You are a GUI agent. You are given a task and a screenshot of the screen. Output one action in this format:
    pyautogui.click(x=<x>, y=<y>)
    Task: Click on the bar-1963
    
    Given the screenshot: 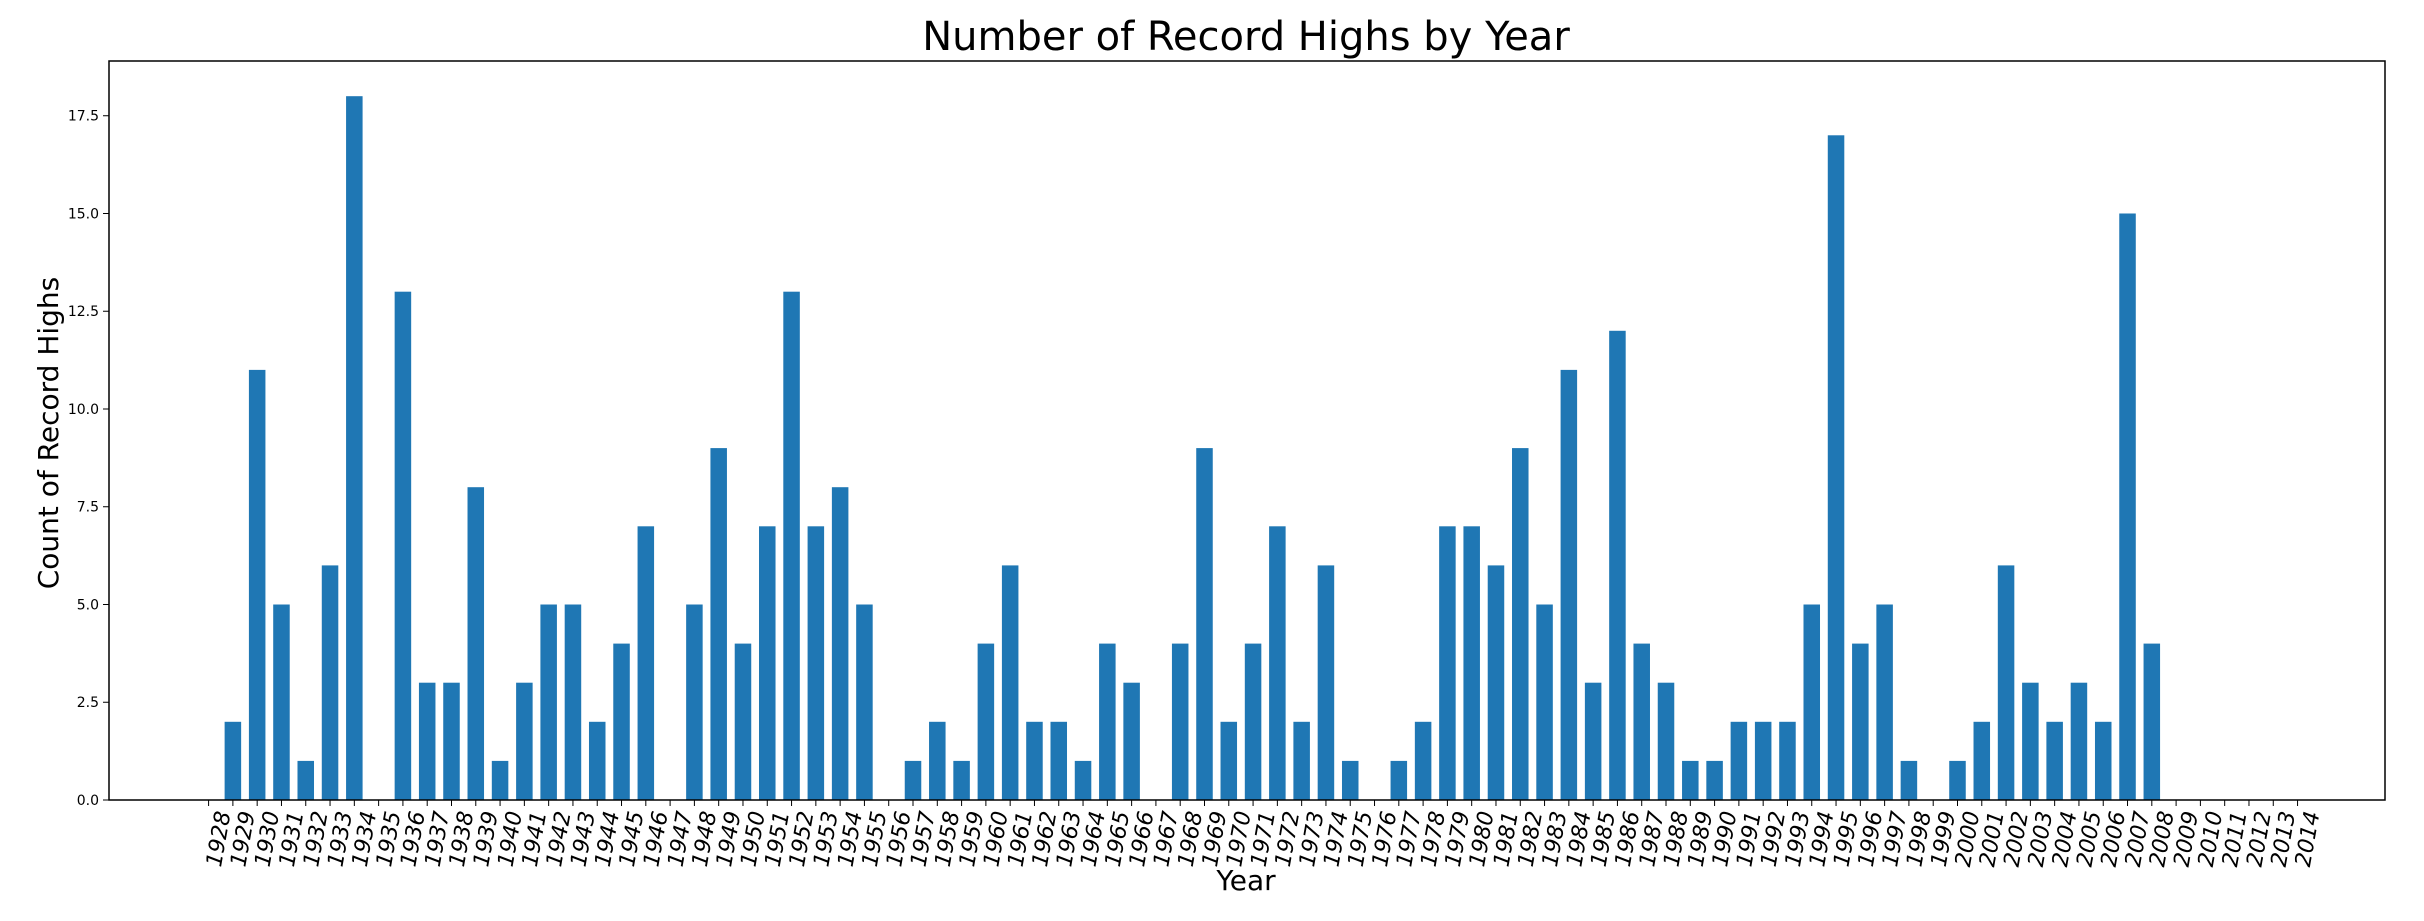 What is the action you would take?
    pyautogui.click(x=1059, y=760)
    